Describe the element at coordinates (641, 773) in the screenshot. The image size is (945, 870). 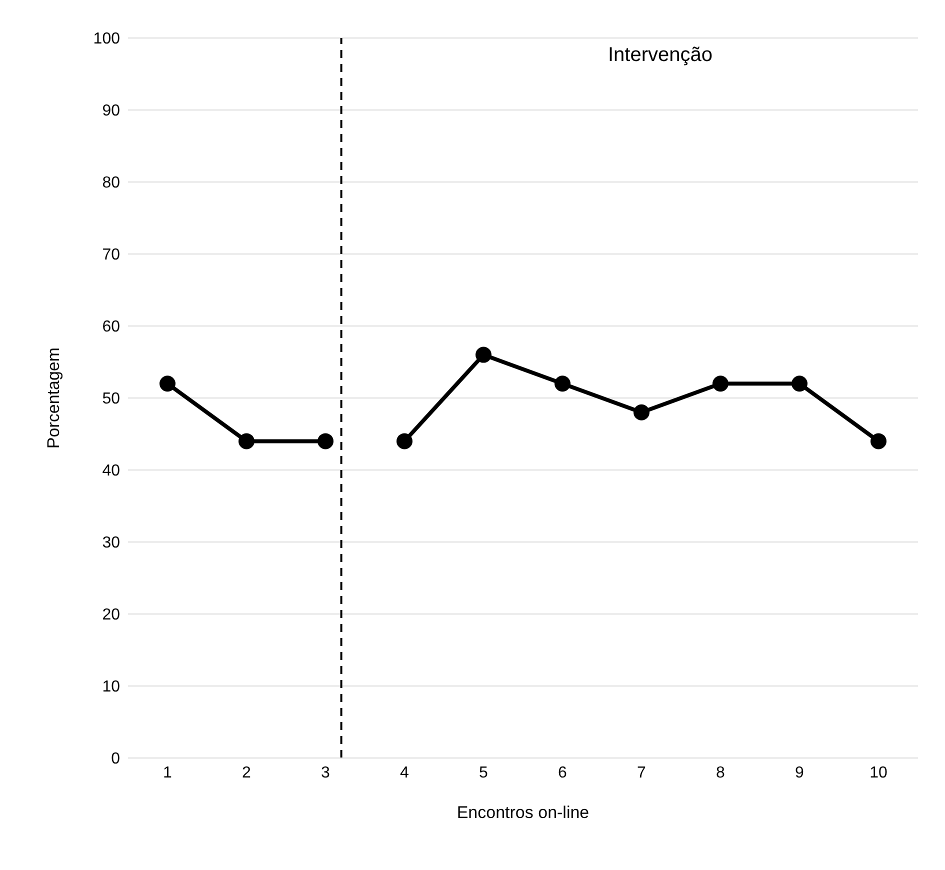
I see `x-tick-label: 7` at that location.